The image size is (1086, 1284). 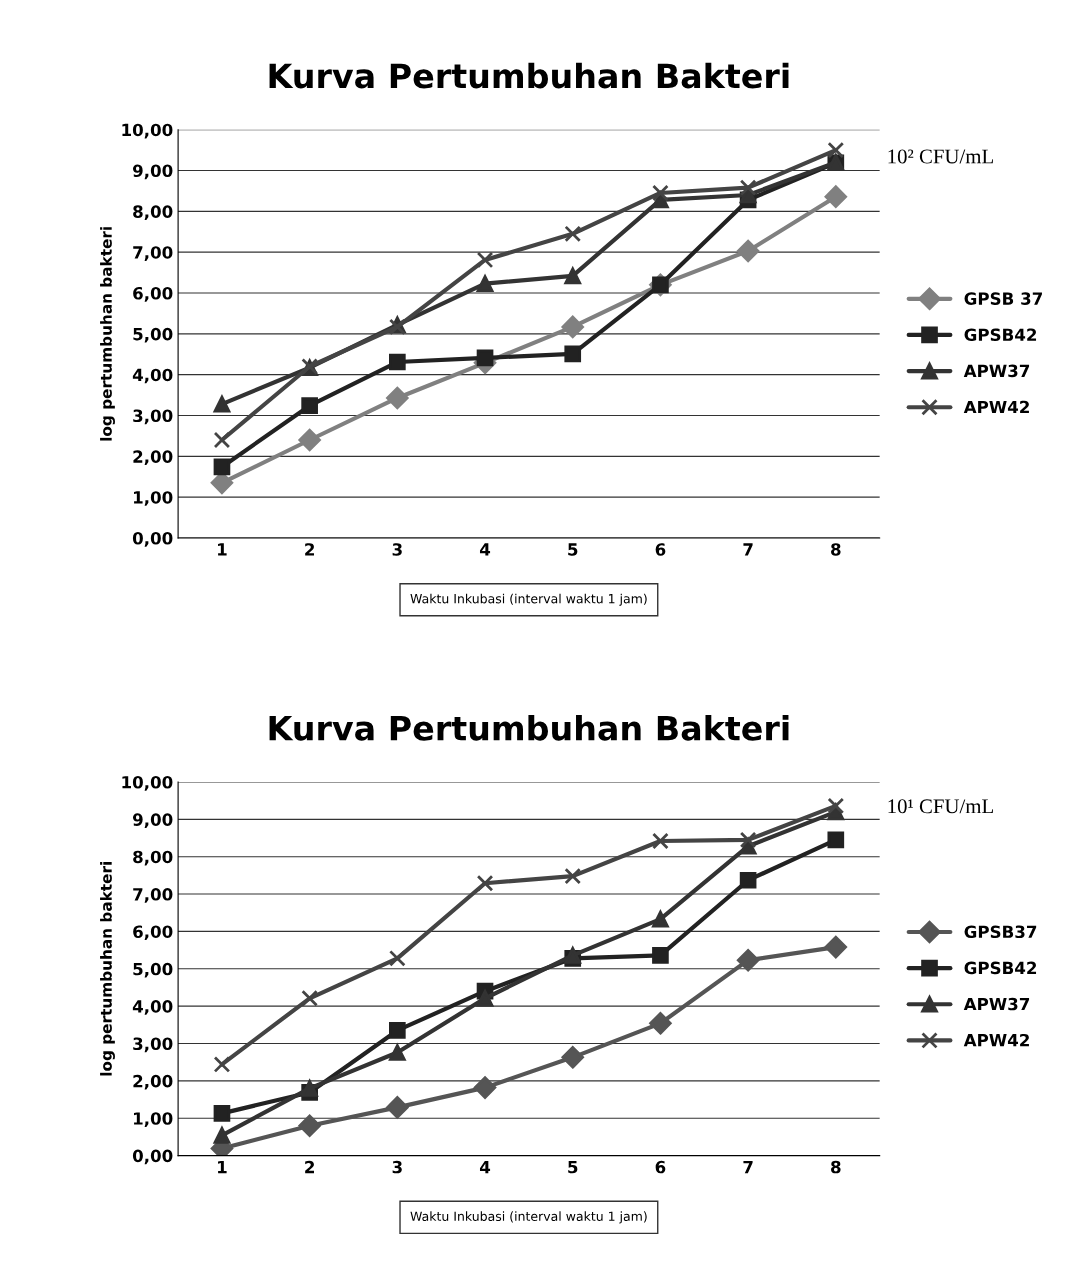 I want to click on legend-label: GPSB 37, so click(x=1003, y=298).